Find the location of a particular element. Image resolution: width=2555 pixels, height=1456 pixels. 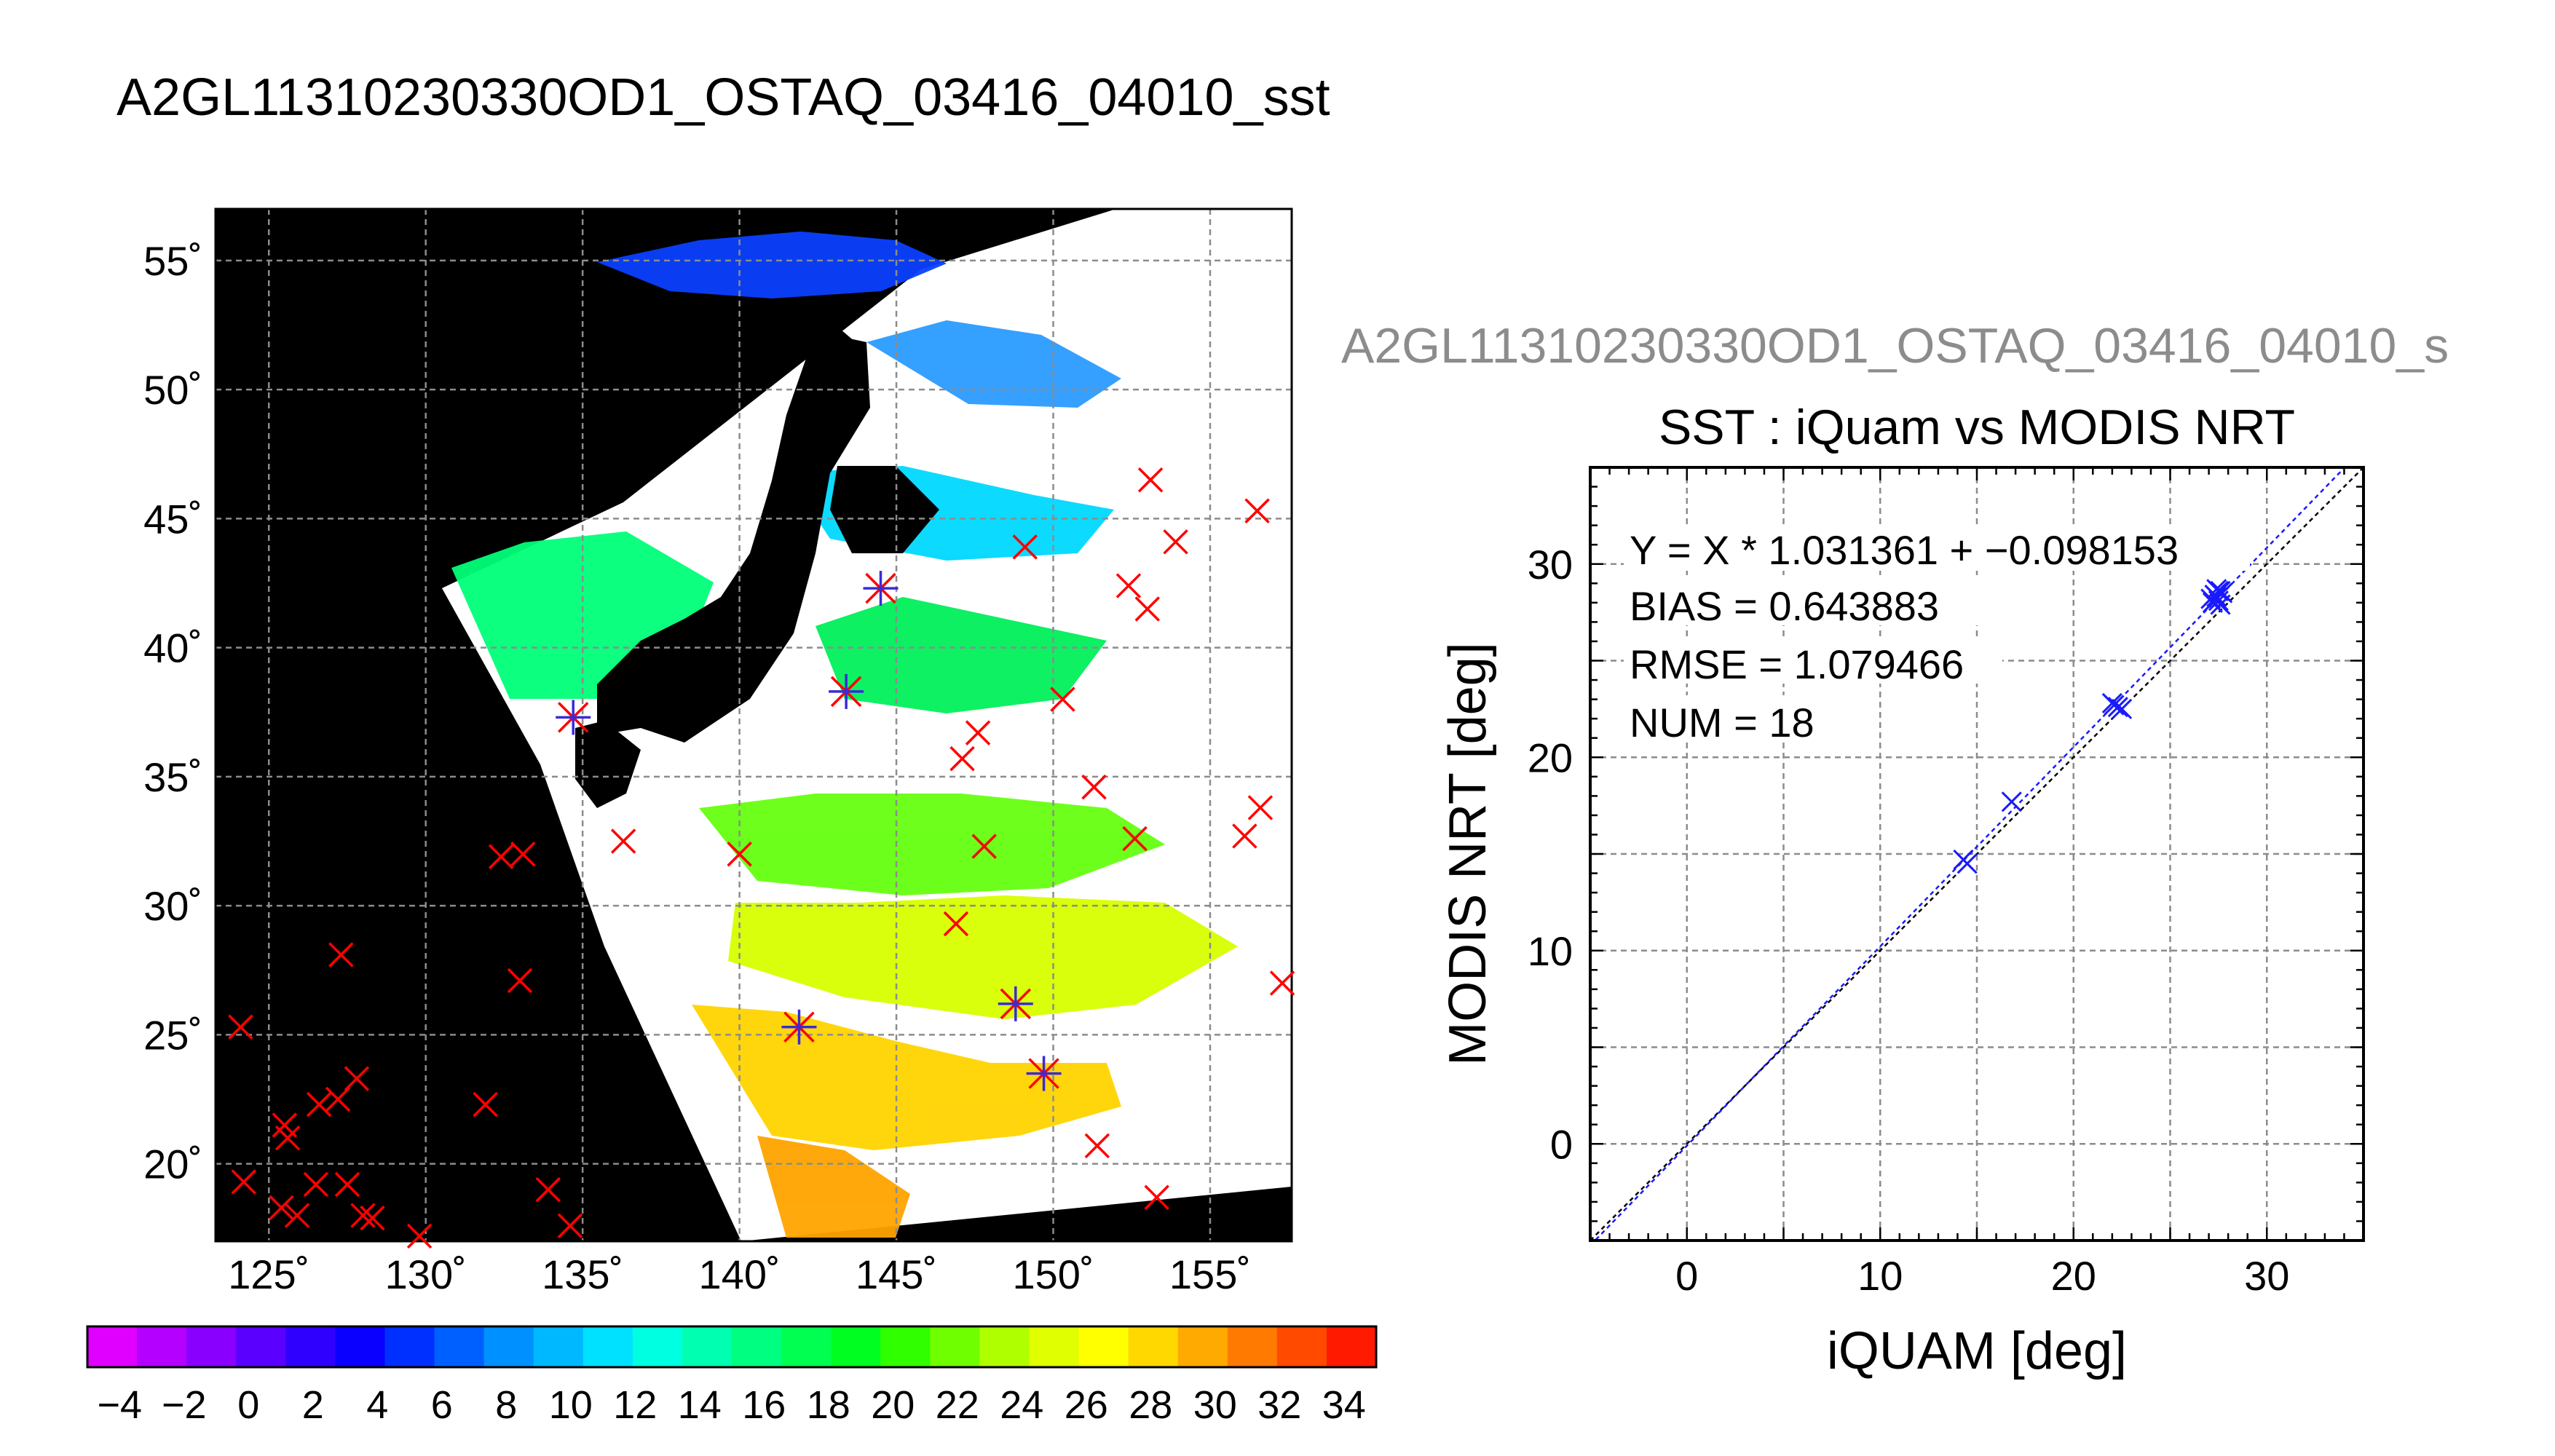

colorbar: −4 −2 0 2 4 6 8 10 12 14 16 18 20 22 24 26 28 30 32 34 is located at coordinates (732, 1376).